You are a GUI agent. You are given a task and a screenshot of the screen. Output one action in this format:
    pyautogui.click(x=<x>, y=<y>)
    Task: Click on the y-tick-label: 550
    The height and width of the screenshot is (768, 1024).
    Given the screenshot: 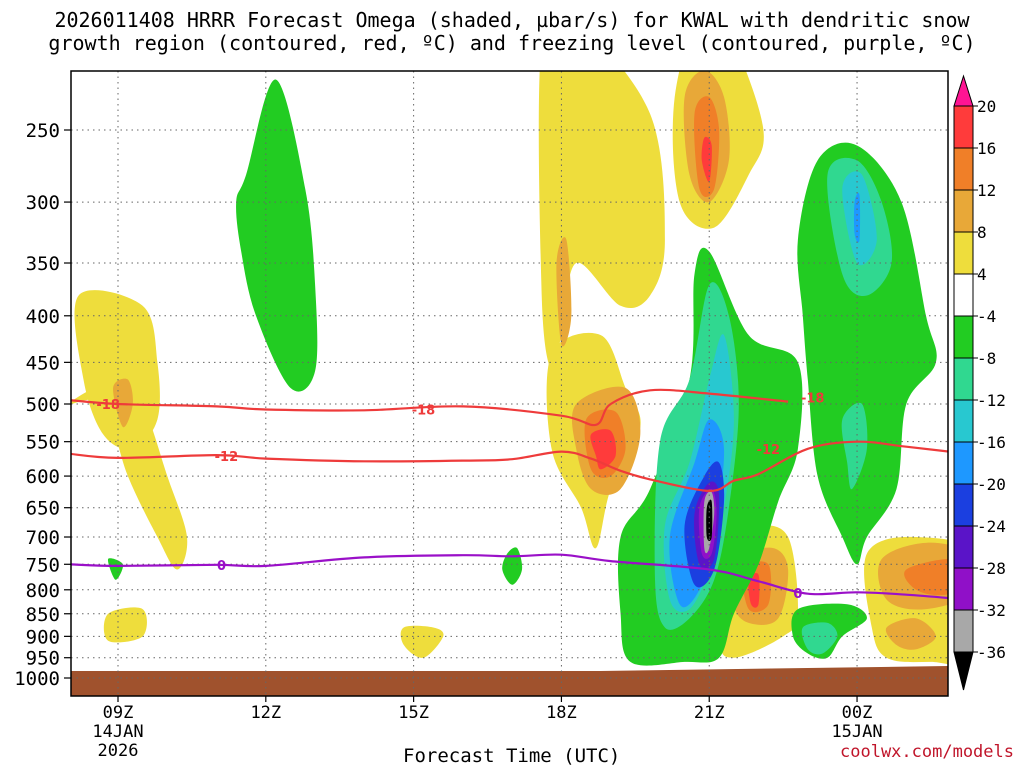 What is the action you would take?
    pyautogui.click(x=43, y=443)
    